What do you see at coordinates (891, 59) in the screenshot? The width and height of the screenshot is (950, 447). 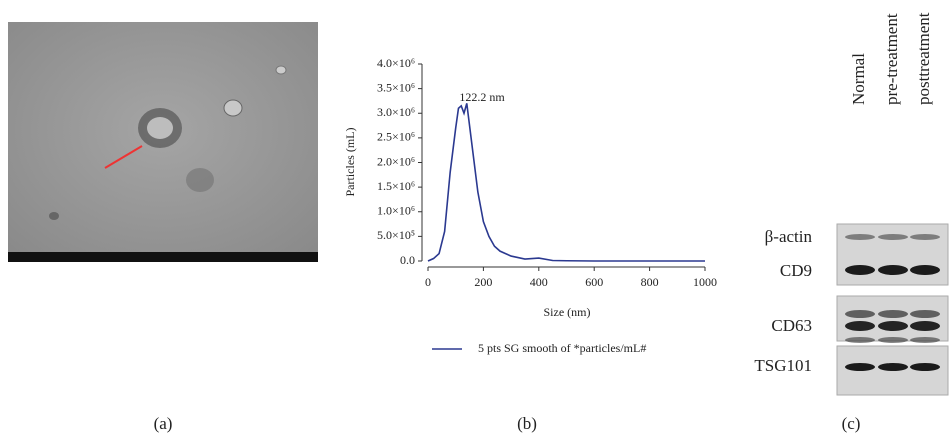 I see `lane-label: pre-treatment` at bounding box center [891, 59].